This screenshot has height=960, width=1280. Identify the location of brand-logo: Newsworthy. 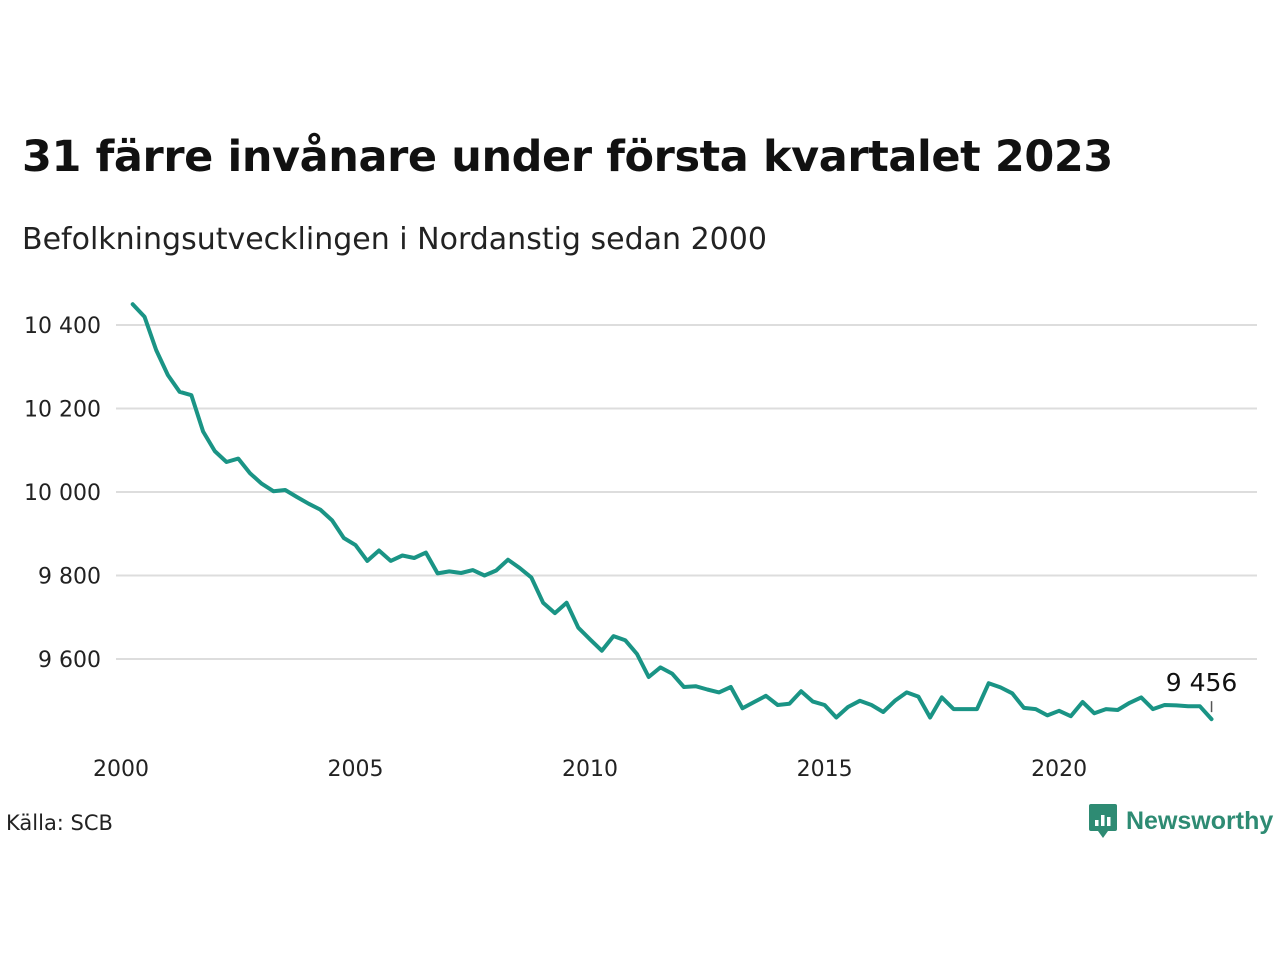
(1180, 821).